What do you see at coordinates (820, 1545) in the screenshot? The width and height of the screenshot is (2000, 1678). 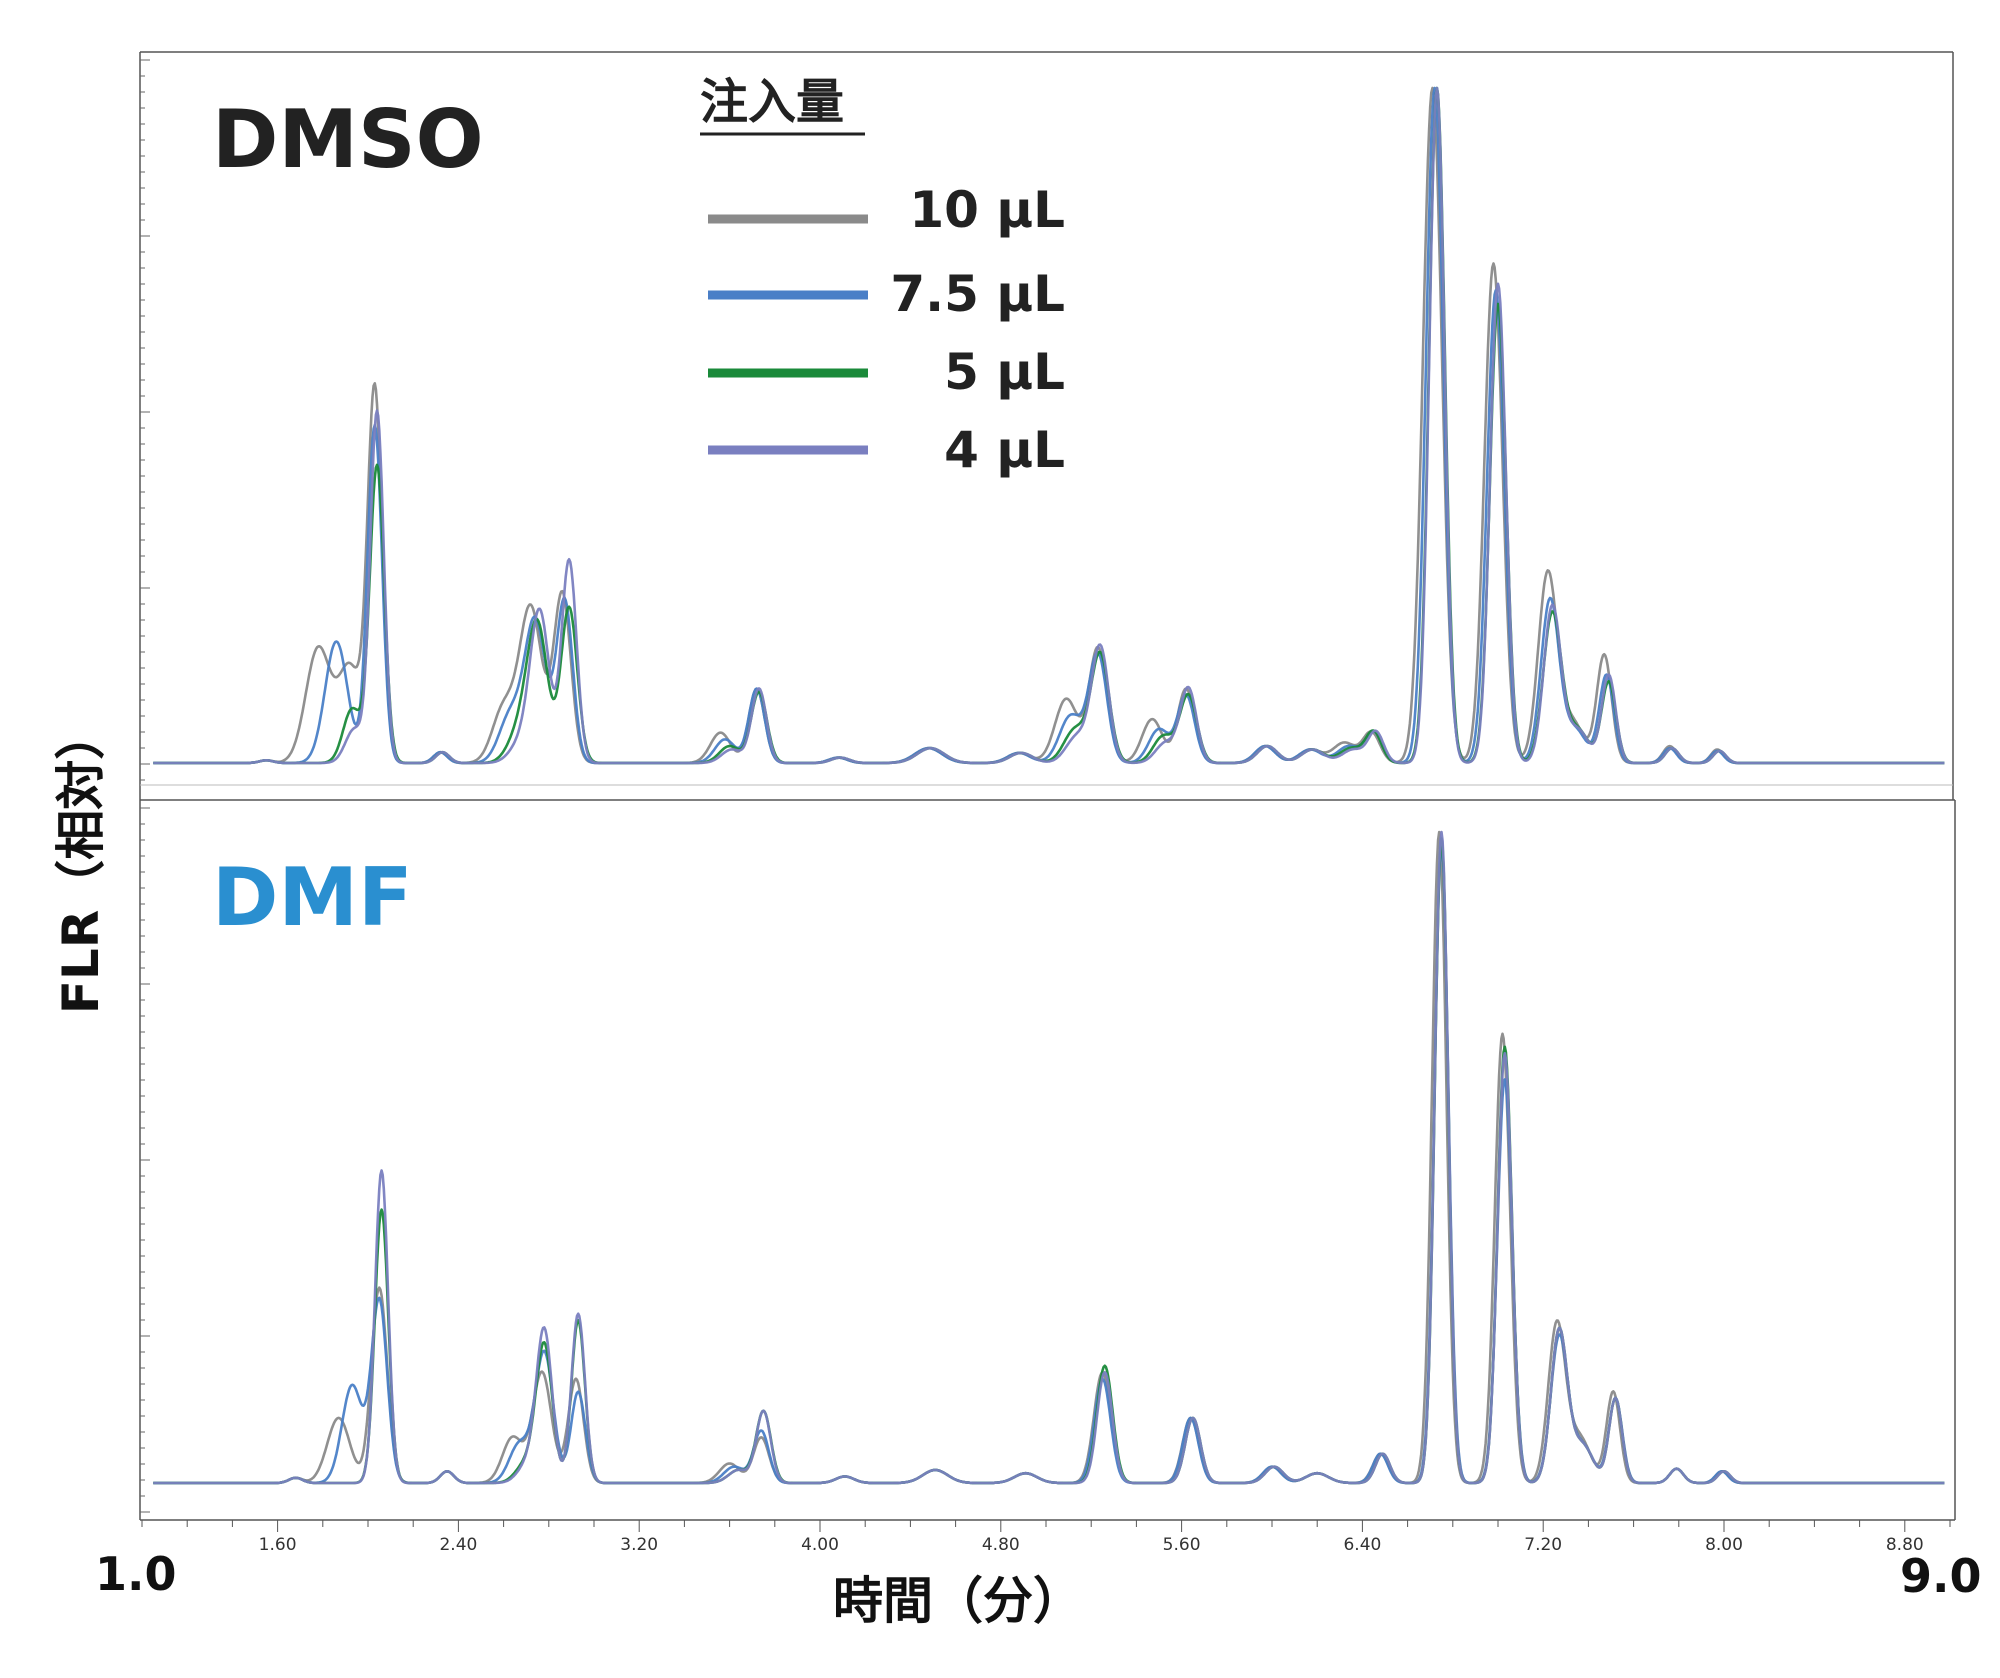 I see `x-tick-label: 4.00` at bounding box center [820, 1545].